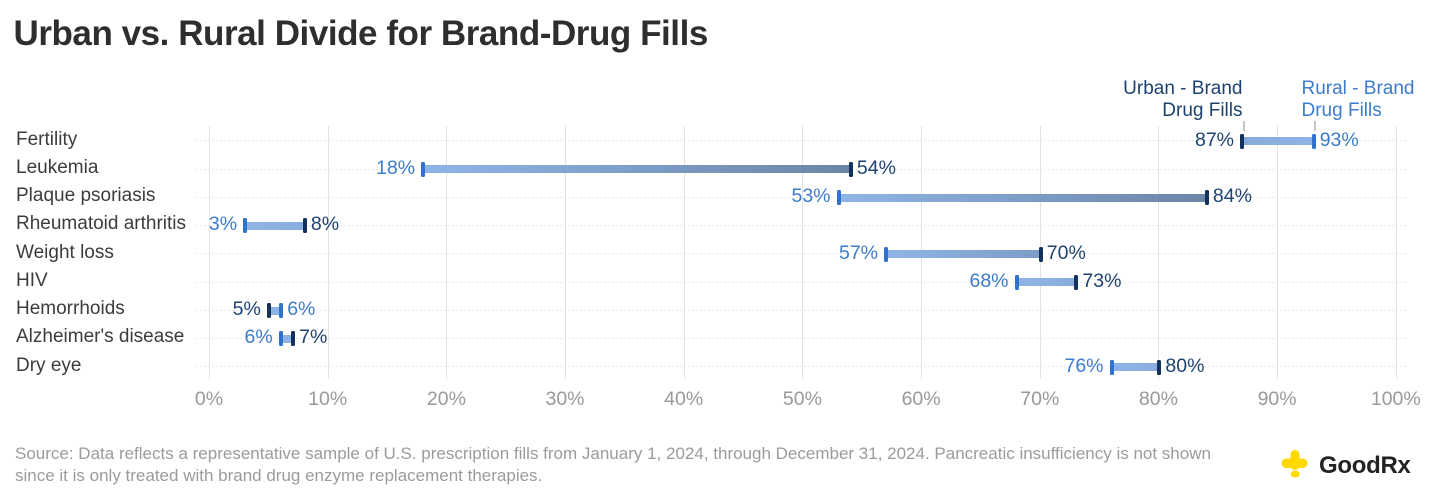 The height and width of the screenshot is (502, 1440). What do you see at coordinates (1365, 465) in the screenshot?
I see `svg-text: GoodRx` at bounding box center [1365, 465].